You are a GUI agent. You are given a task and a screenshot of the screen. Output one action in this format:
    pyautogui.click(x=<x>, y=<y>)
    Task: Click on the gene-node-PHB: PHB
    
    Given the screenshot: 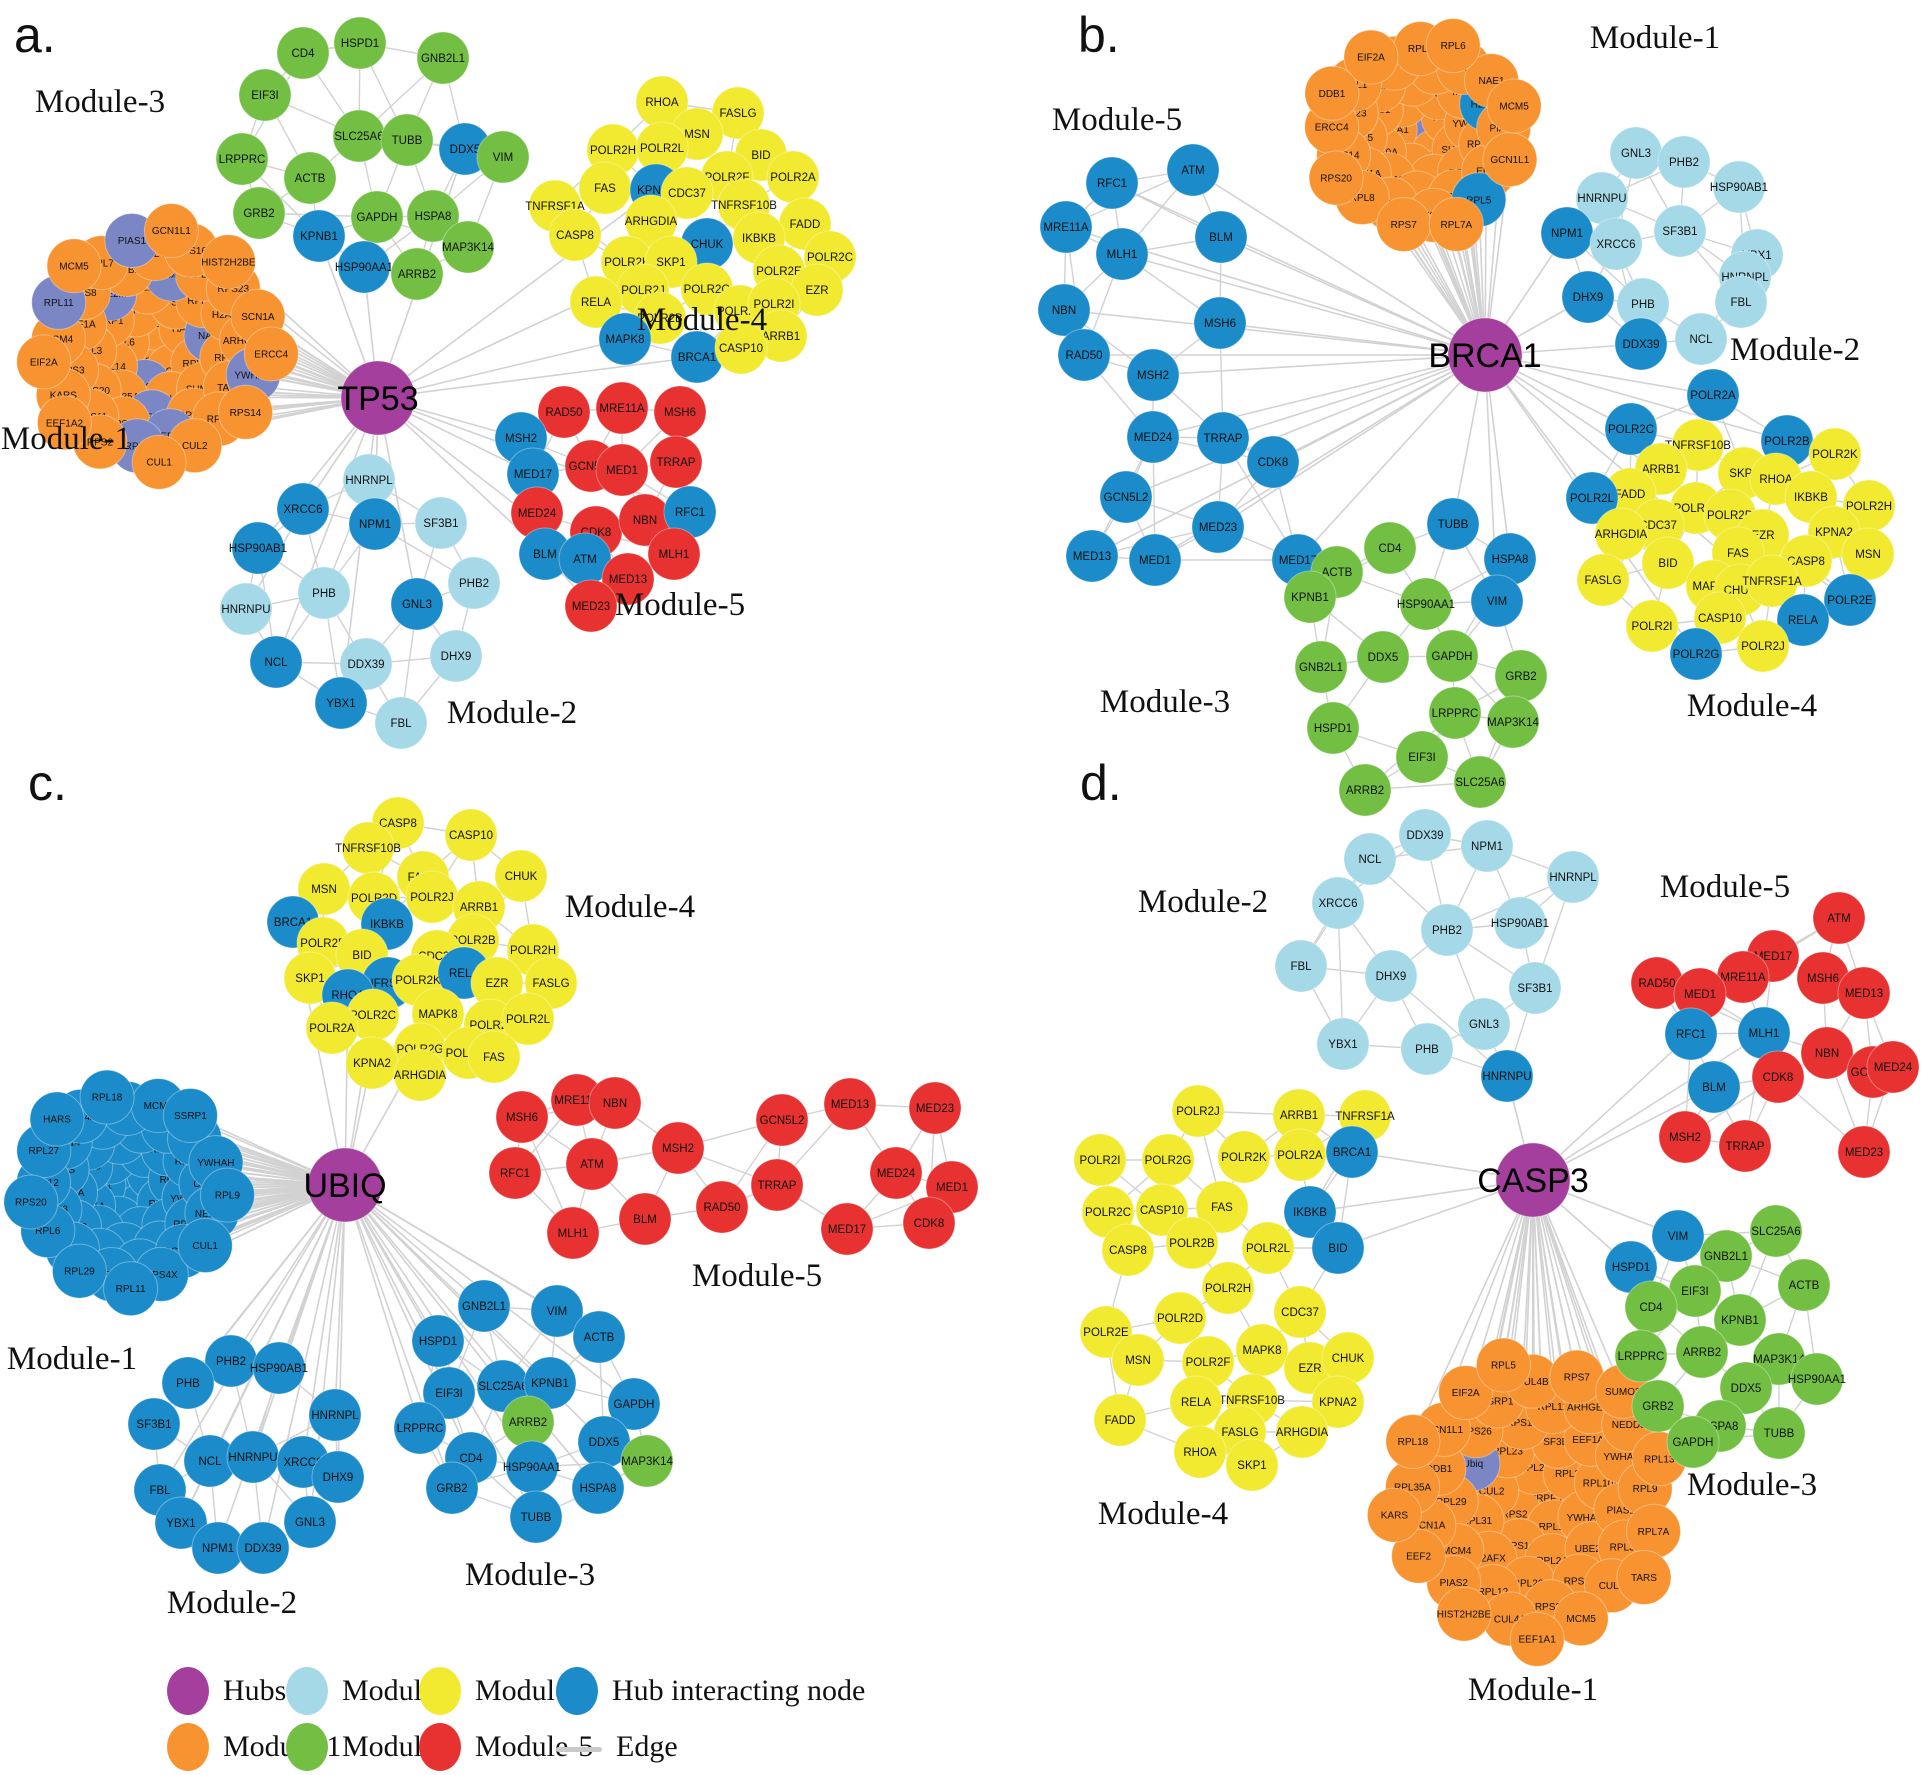 What is the action you would take?
    pyautogui.click(x=324, y=593)
    